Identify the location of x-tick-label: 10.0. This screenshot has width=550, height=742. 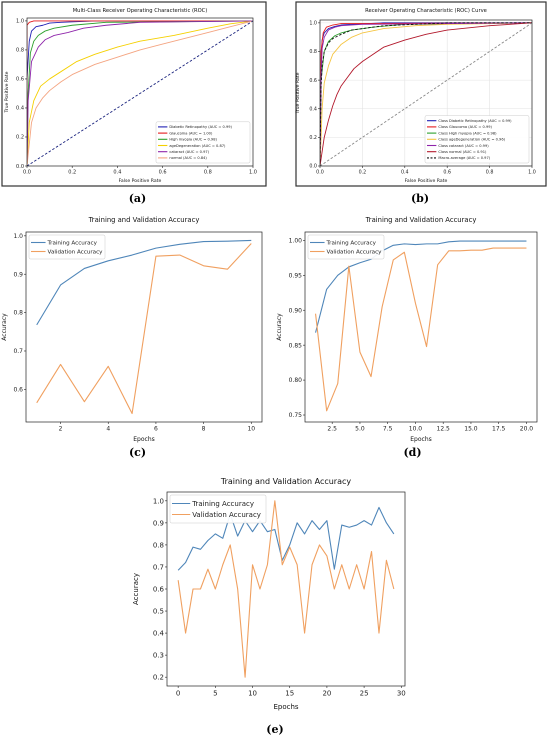
(416, 429).